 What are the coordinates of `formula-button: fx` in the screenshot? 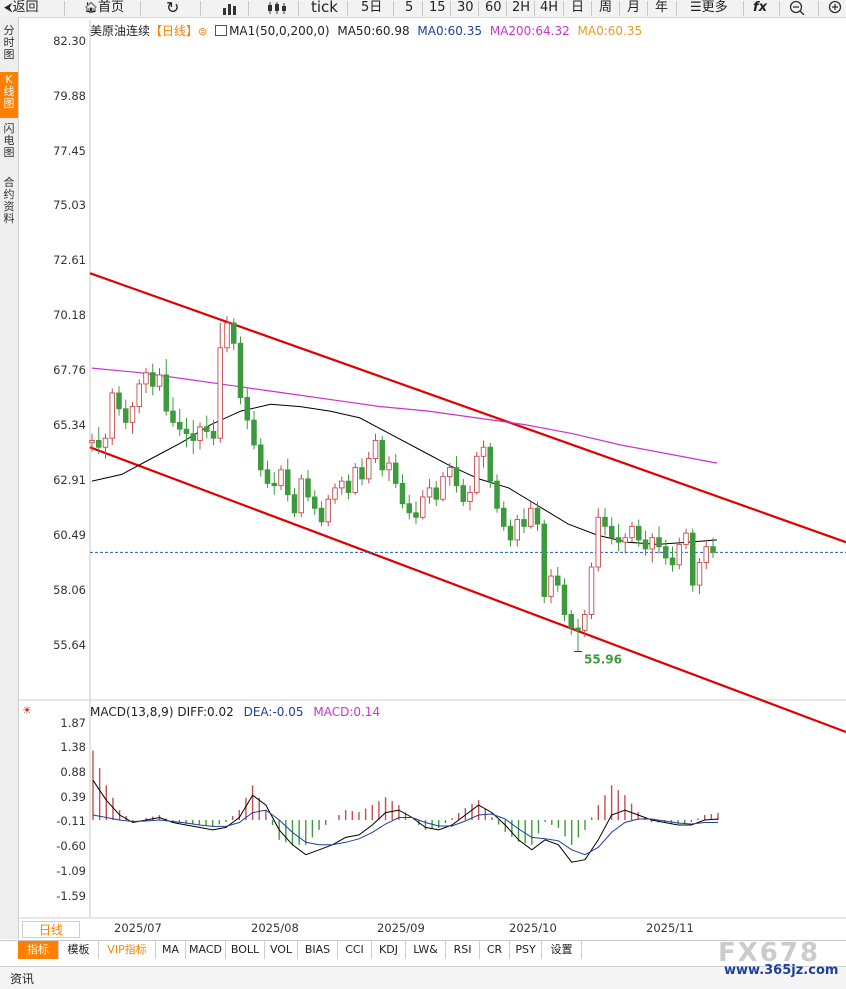 It's located at (760, 8).